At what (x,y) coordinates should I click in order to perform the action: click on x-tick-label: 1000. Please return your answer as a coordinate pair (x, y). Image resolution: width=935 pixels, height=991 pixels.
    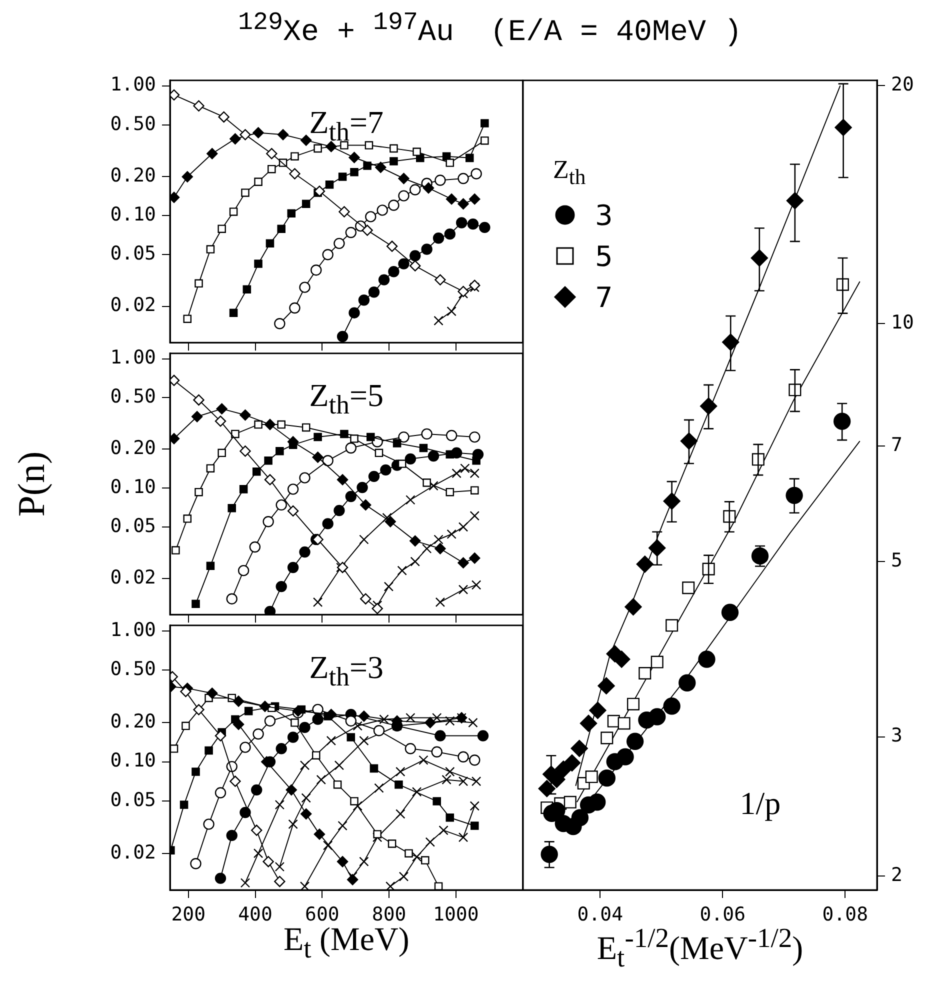
    Looking at the image, I should click on (456, 914).